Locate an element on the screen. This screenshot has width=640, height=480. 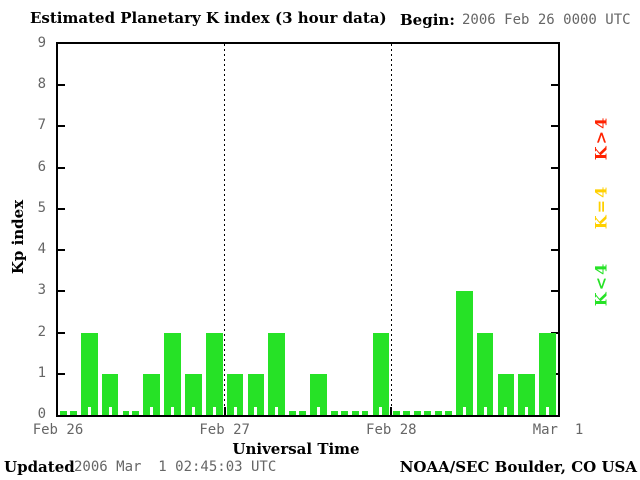
updated-timestamp: 2006 Mar 1 02:45:03 UTC is located at coordinates (175, 467).